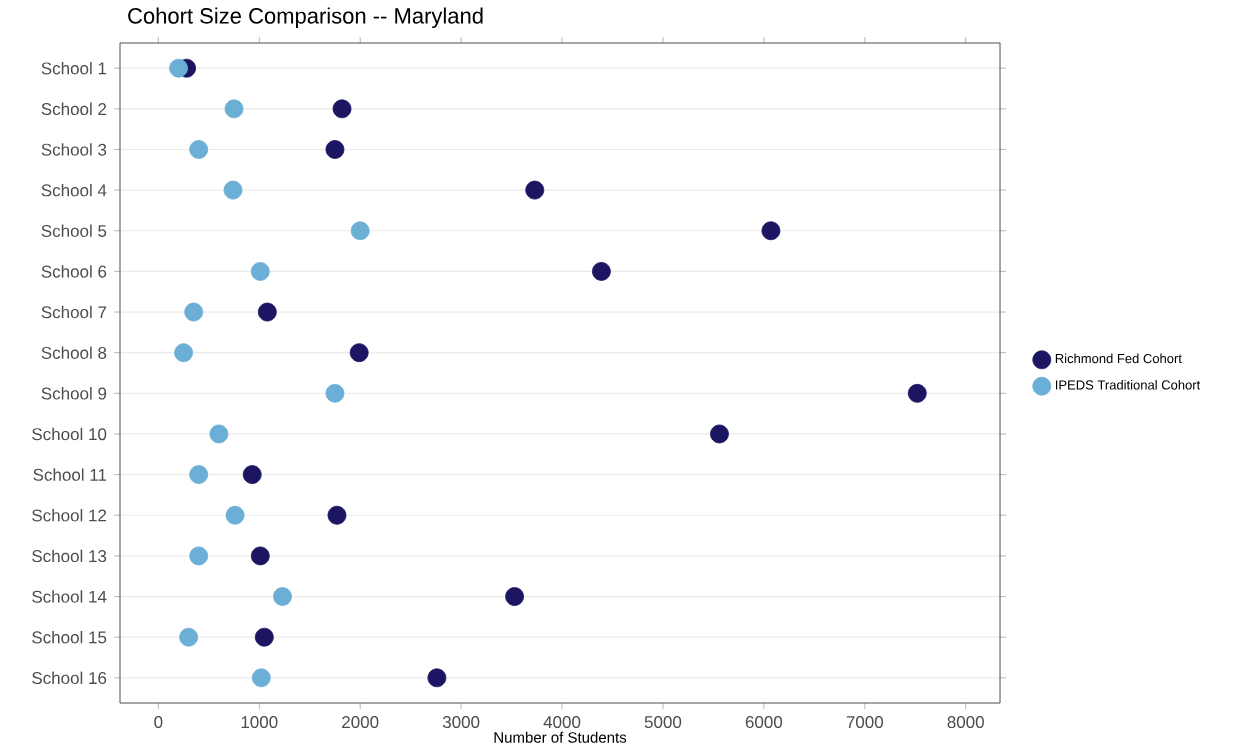  I want to click on y-tick-label: School 13, so click(69, 556).